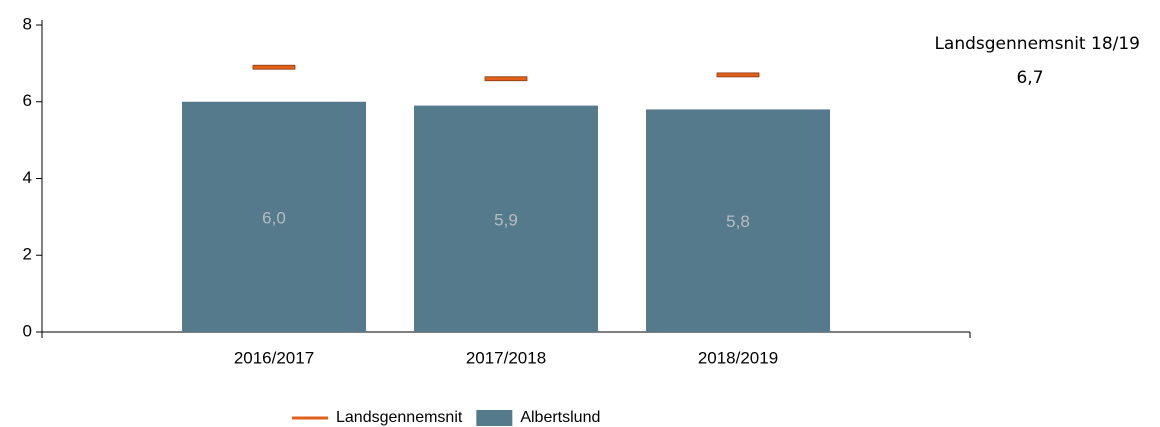 The height and width of the screenshot is (427, 1160). Describe the element at coordinates (1029, 78) in the screenshot. I see `annotation: 6,7` at that location.